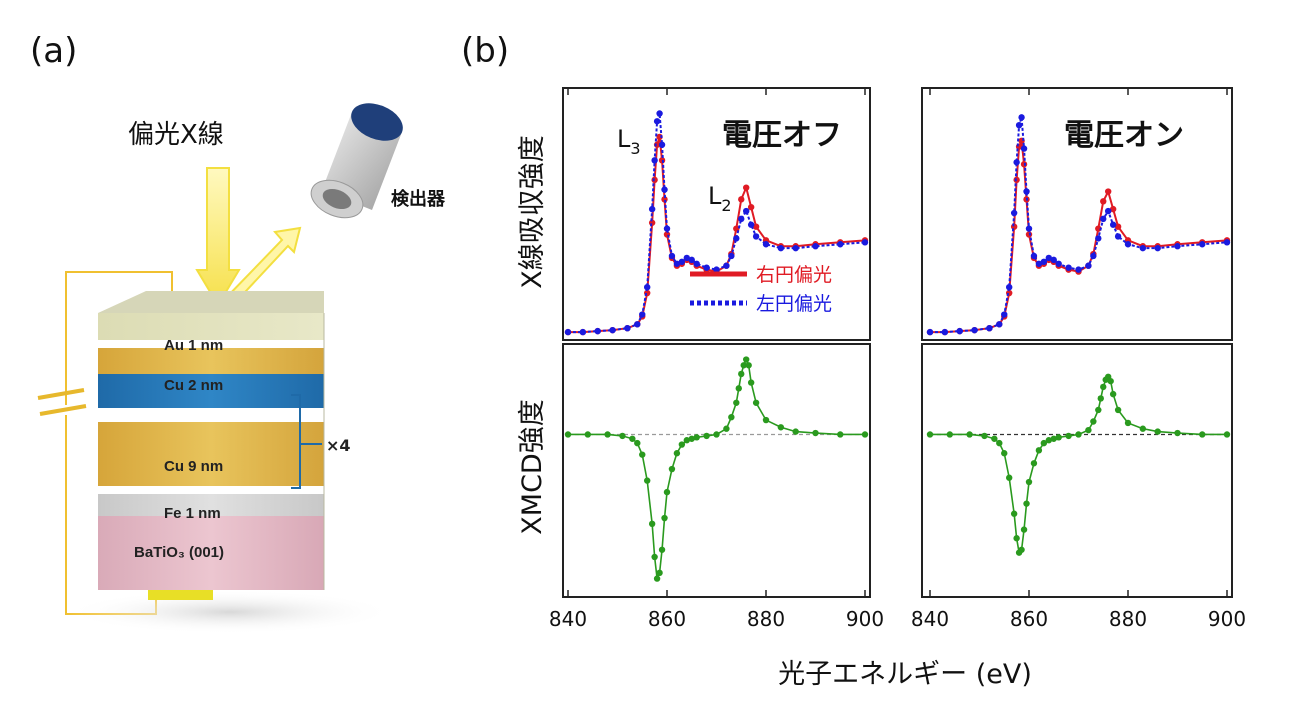 The height and width of the screenshot is (717, 1297). Describe the element at coordinates (176, 135) in the screenshot. I see `beam-label: 偏光X線` at that location.